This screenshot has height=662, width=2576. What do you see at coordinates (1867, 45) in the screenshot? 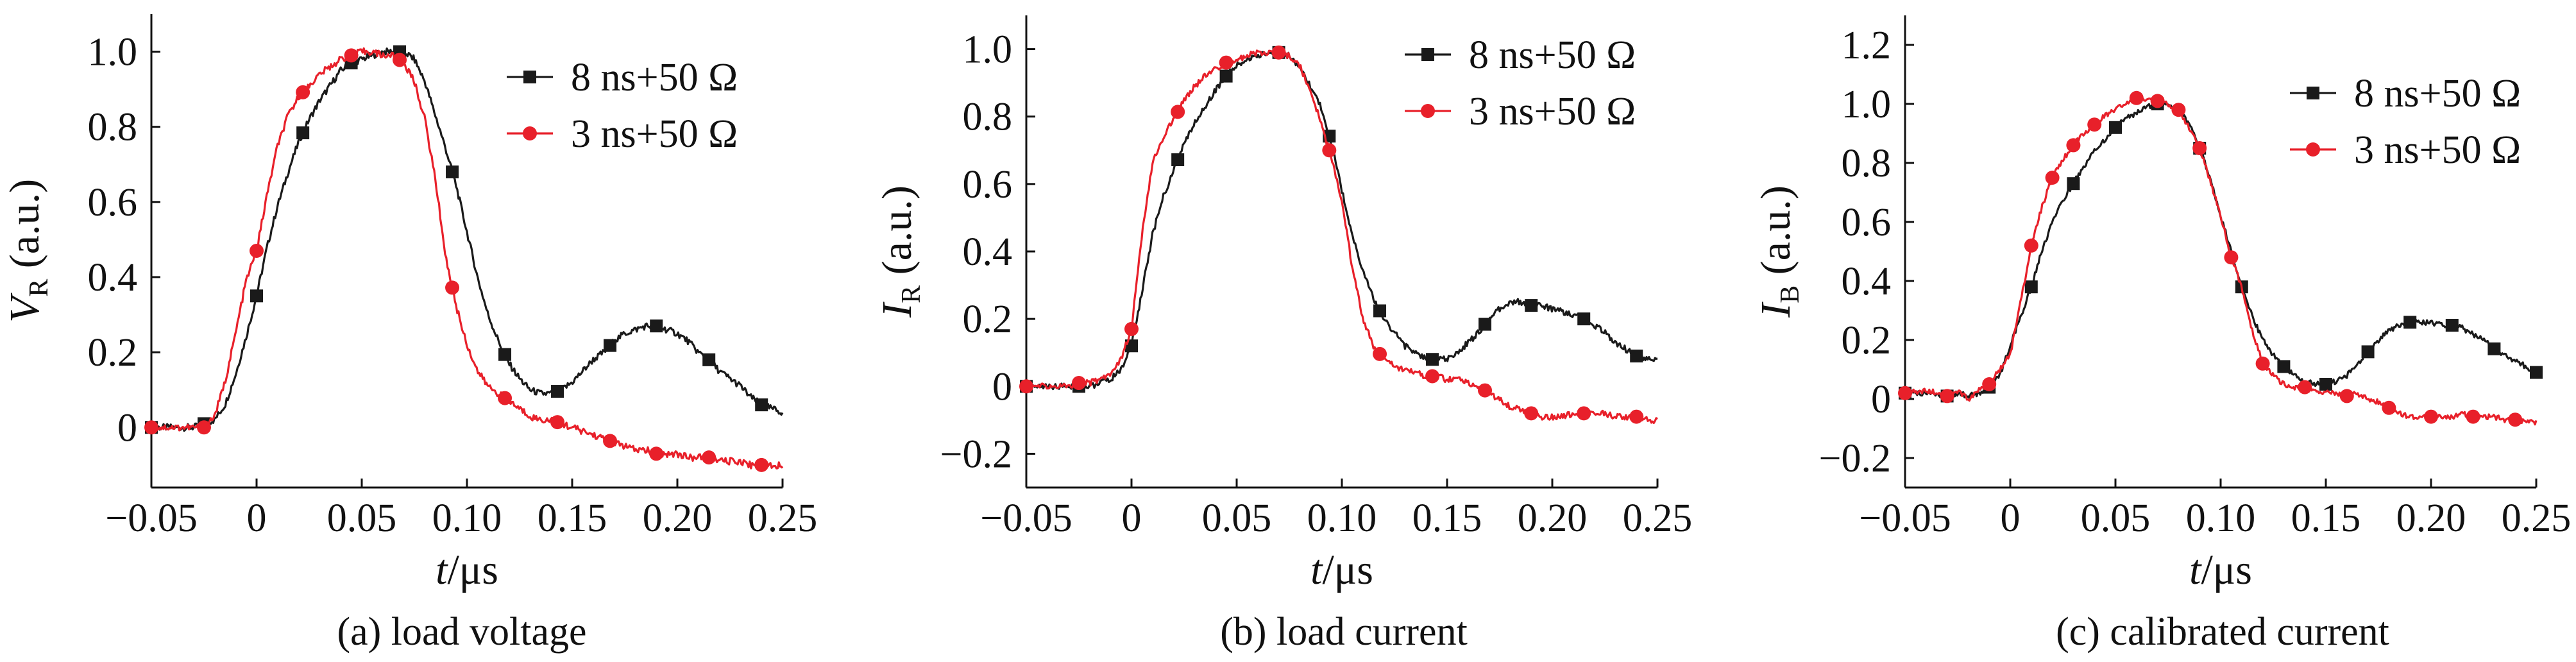
I see `y-tick-label: 1.2` at bounding box center [1867, 45].